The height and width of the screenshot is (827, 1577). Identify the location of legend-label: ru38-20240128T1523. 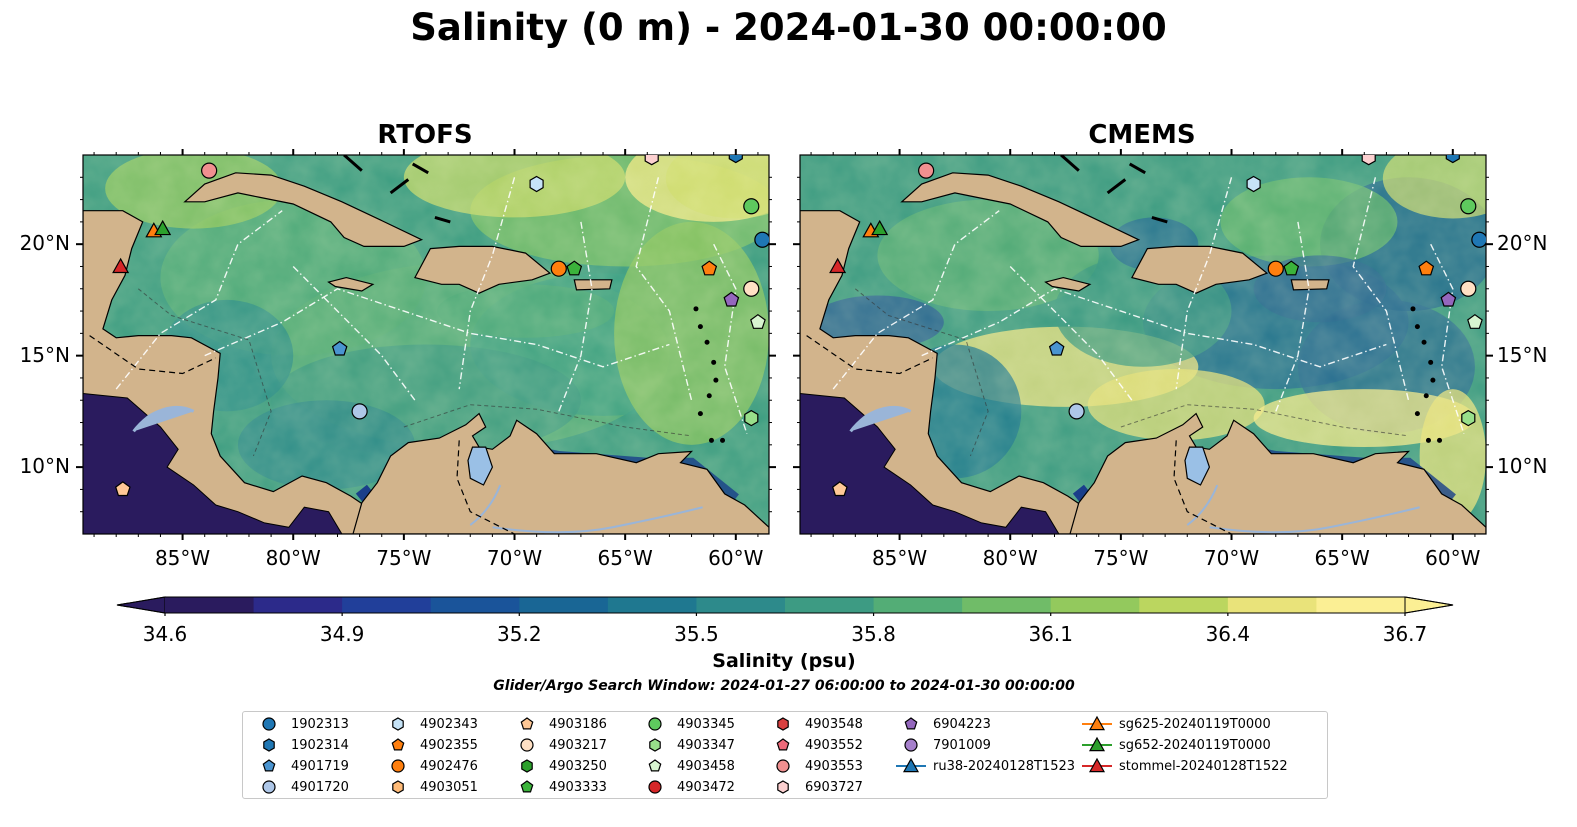
(1004, 766).